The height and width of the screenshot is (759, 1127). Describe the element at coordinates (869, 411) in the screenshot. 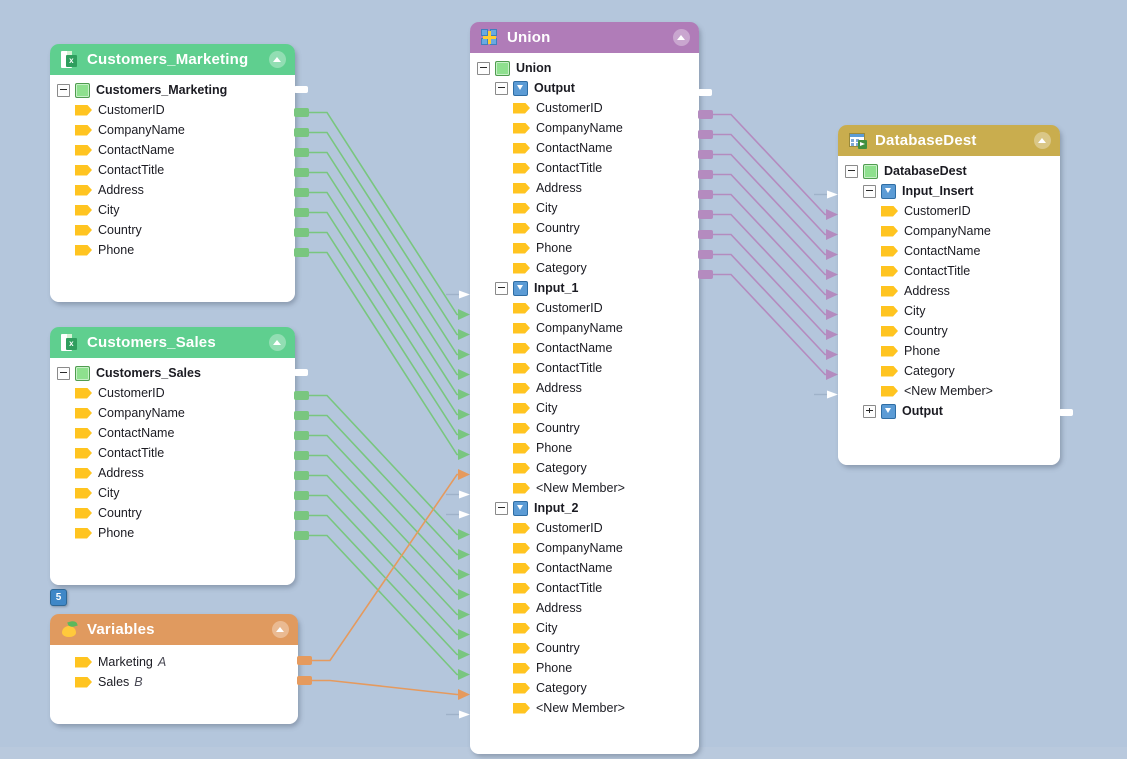

I see `expand-plus-icon` at that location.